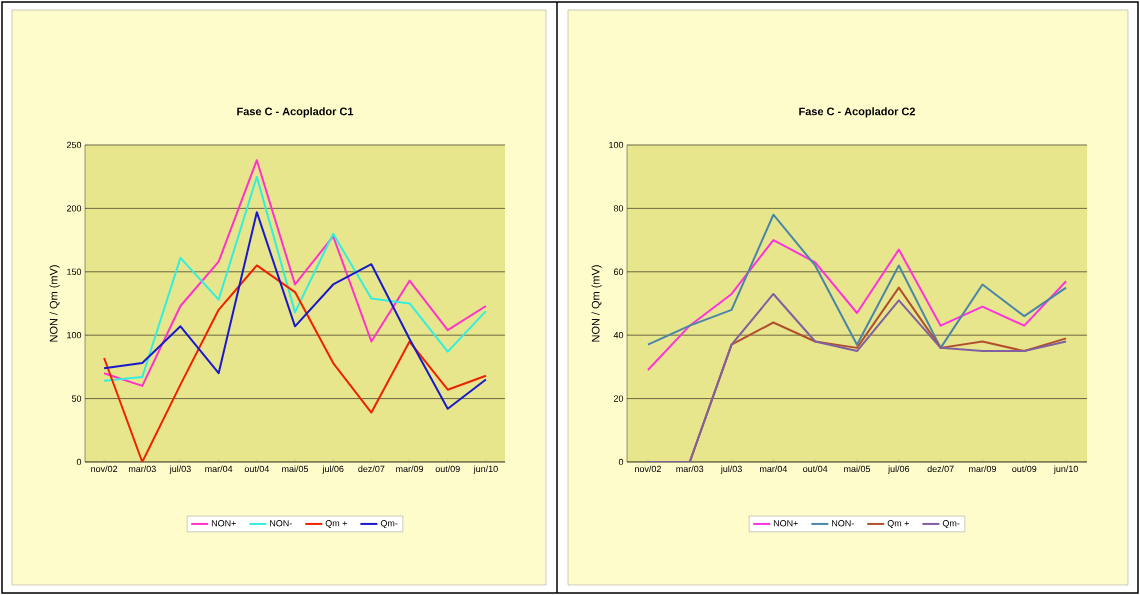  I want to click on y-tick-label: 150, so click(74, 271).